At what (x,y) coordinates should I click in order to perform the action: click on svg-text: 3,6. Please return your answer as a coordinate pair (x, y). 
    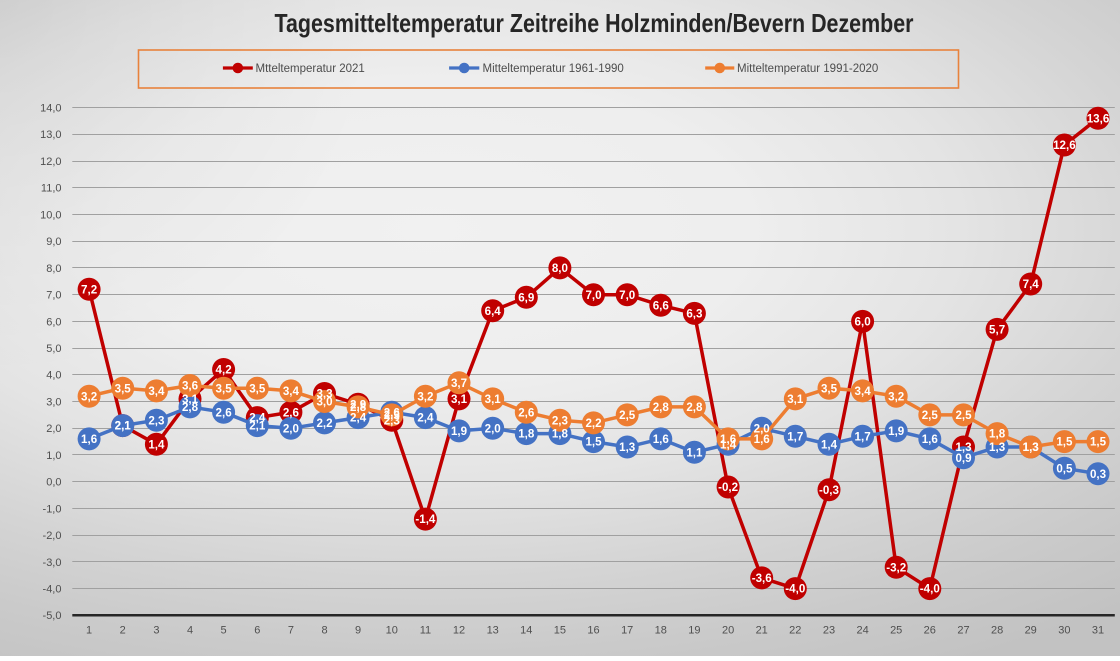
    Looking at the image, I should click on (190, 386).